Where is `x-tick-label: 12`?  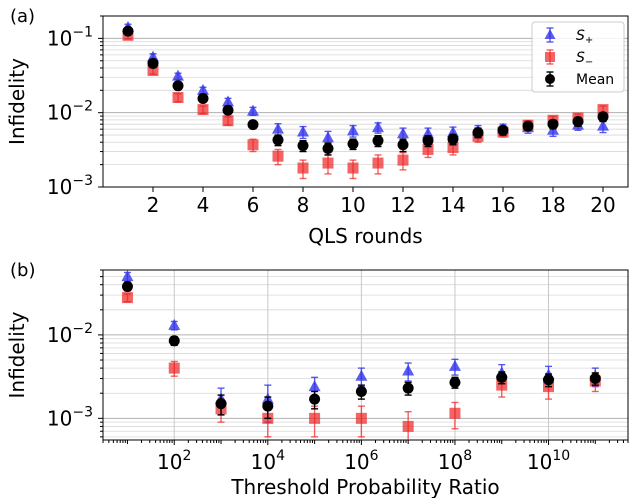 x-tick-label: 12 is located at coordinates (402, 205).